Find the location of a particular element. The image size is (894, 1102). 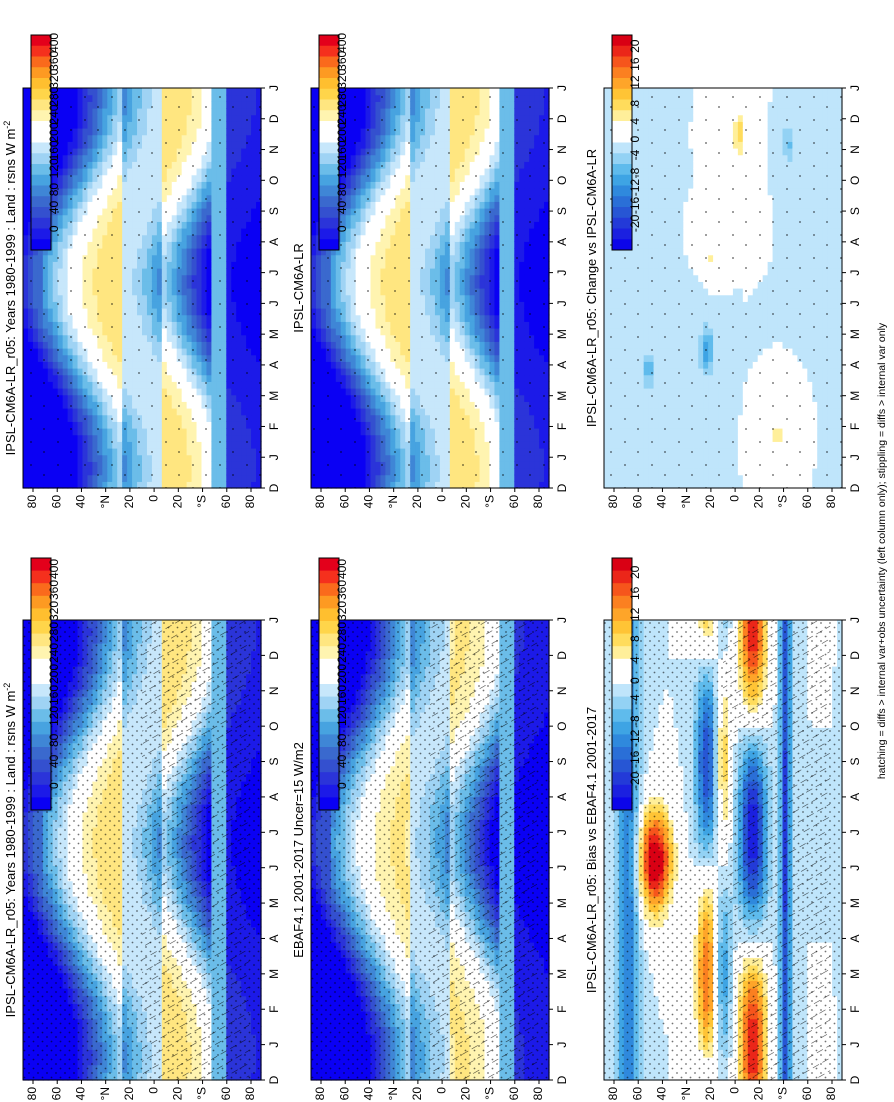

colorbar-tick-label: 320 is located at coordinates (54, 611).